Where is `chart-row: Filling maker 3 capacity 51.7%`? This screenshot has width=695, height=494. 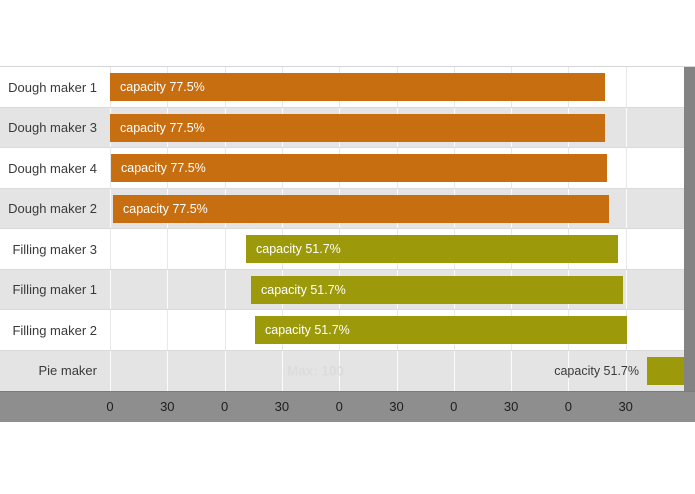 chart-row: Filling maker 3 capacity 51.7% is located at coordinates (342, 249).